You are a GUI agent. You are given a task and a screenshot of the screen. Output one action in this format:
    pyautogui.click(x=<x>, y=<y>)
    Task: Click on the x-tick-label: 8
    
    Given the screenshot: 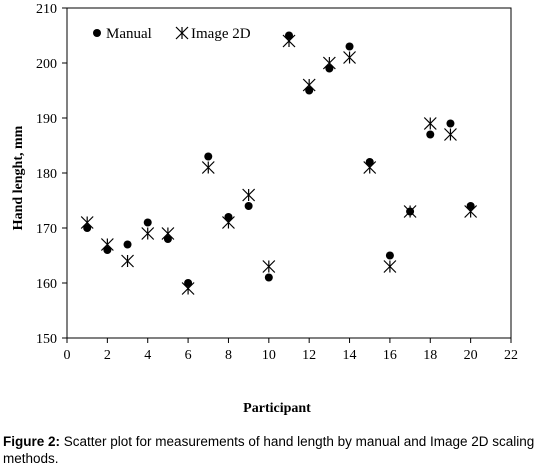 What is the action you would take?
    pyautogui.click(x=228, y=355)
    